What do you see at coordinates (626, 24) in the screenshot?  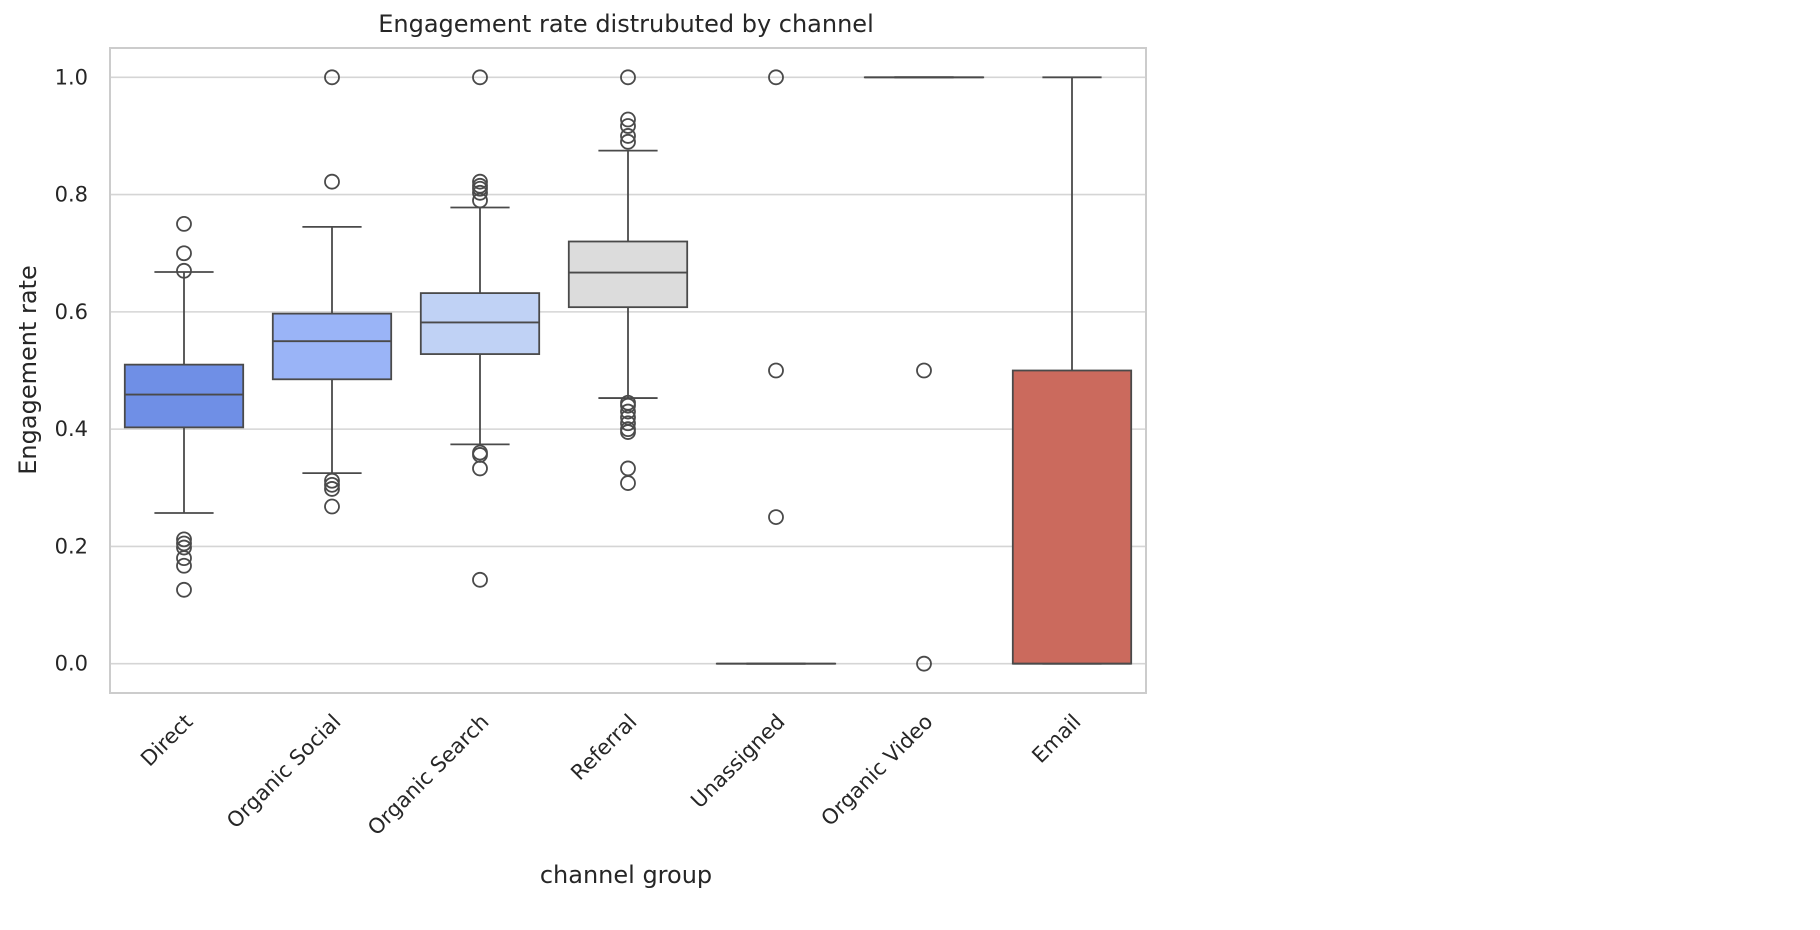 I see `chart-title: Engagement rate distrubuted by channel` at bounding box center [626, 24].